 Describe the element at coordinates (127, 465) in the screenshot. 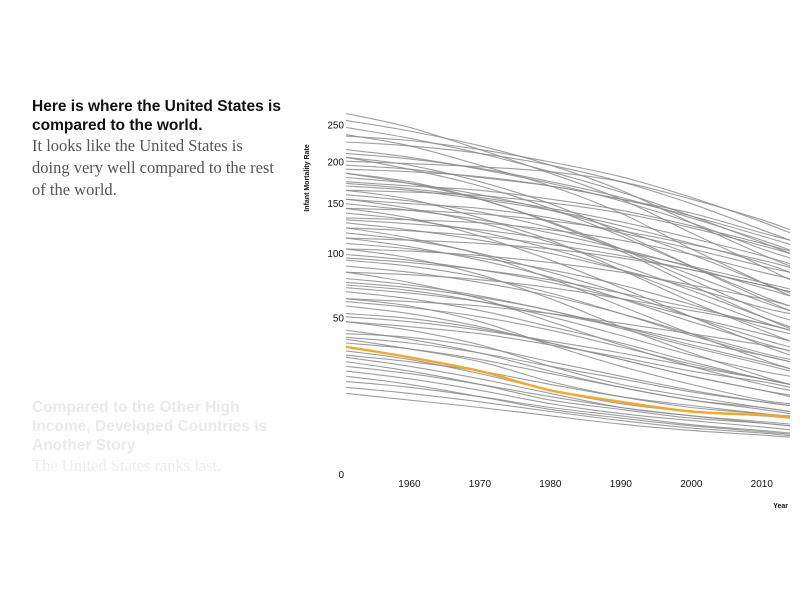

I see `step-body: The United States ranks last.` at that location.